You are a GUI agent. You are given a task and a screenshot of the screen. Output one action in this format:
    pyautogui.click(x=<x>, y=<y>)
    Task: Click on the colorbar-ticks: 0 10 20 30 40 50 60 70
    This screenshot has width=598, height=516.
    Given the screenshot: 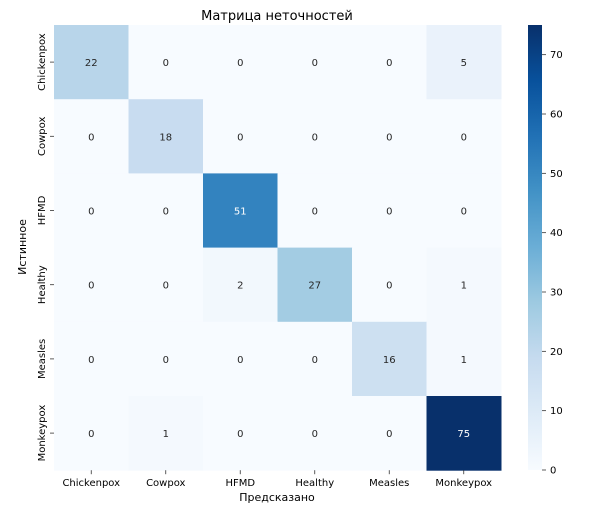 What is the action you would take?
    pyautogui.click(x=552, y=263)
    